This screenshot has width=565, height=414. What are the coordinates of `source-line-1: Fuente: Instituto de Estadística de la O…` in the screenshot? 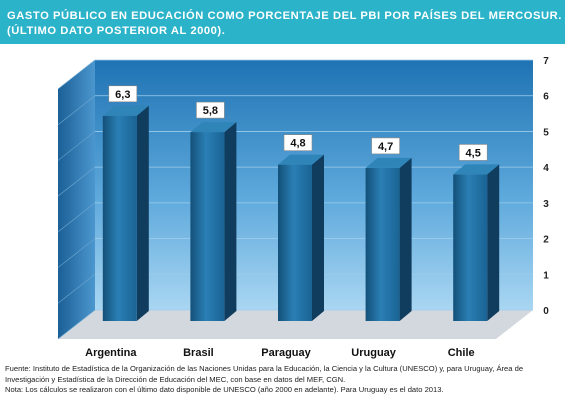 It's located at (264, 368).